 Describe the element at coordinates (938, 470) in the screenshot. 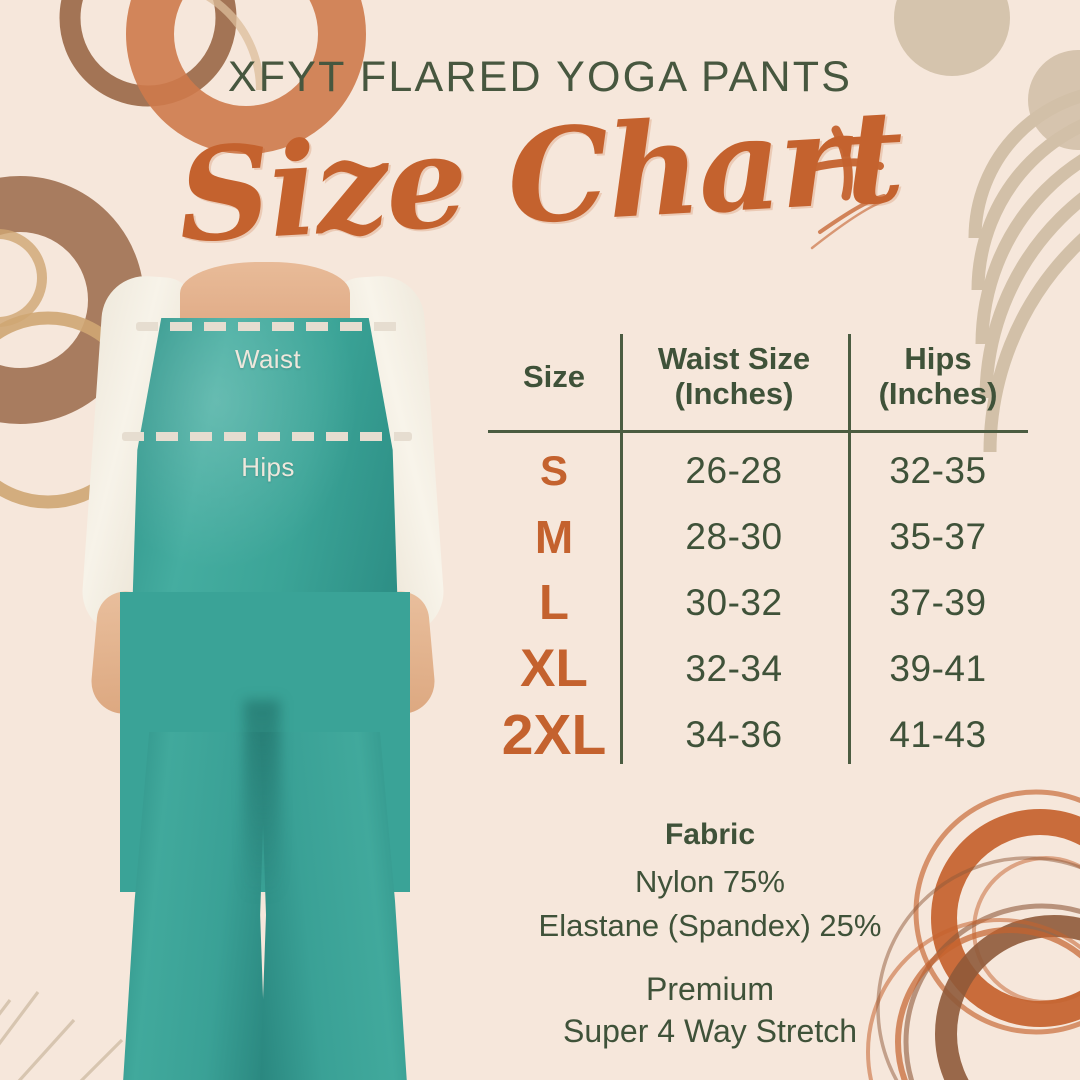

I see `cell-hips: 32-35` at that location.